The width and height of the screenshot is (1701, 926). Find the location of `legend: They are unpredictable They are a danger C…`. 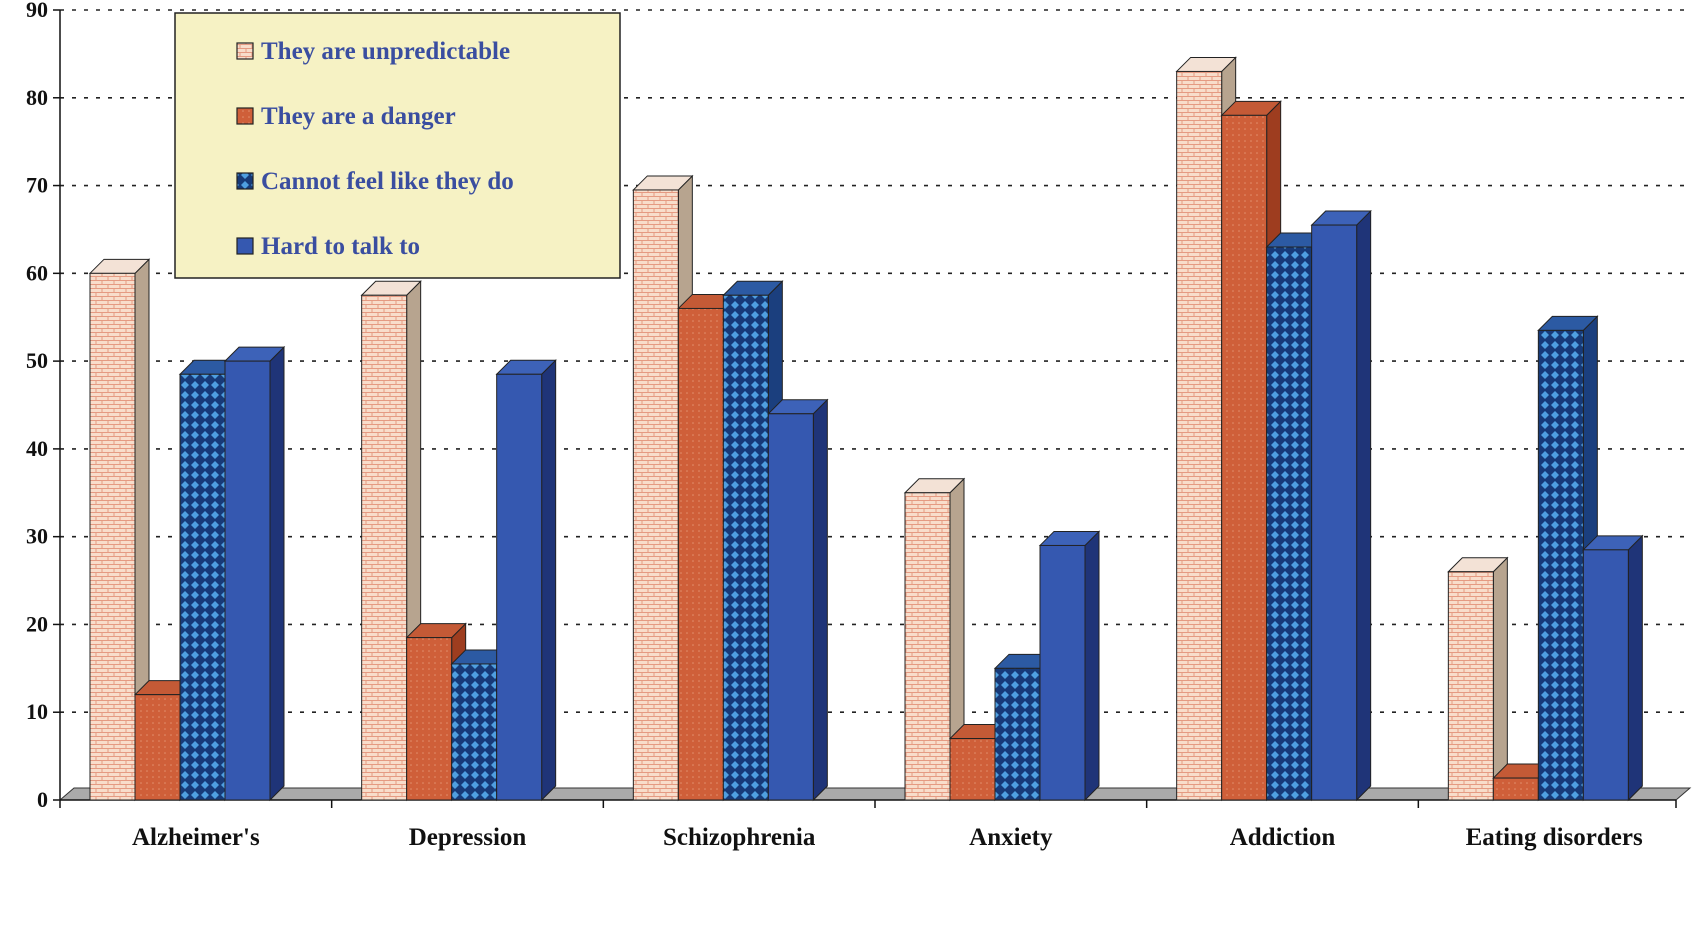

legend: They are unpredictable They are a danger C… is located at coordinates (397, 145).